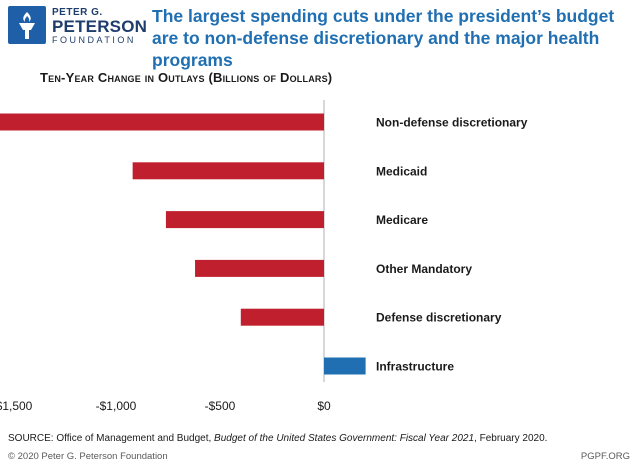 This screenshot has height=467, width=640. I want to click on x-tick-label: -$1,500, so click(16, 406).